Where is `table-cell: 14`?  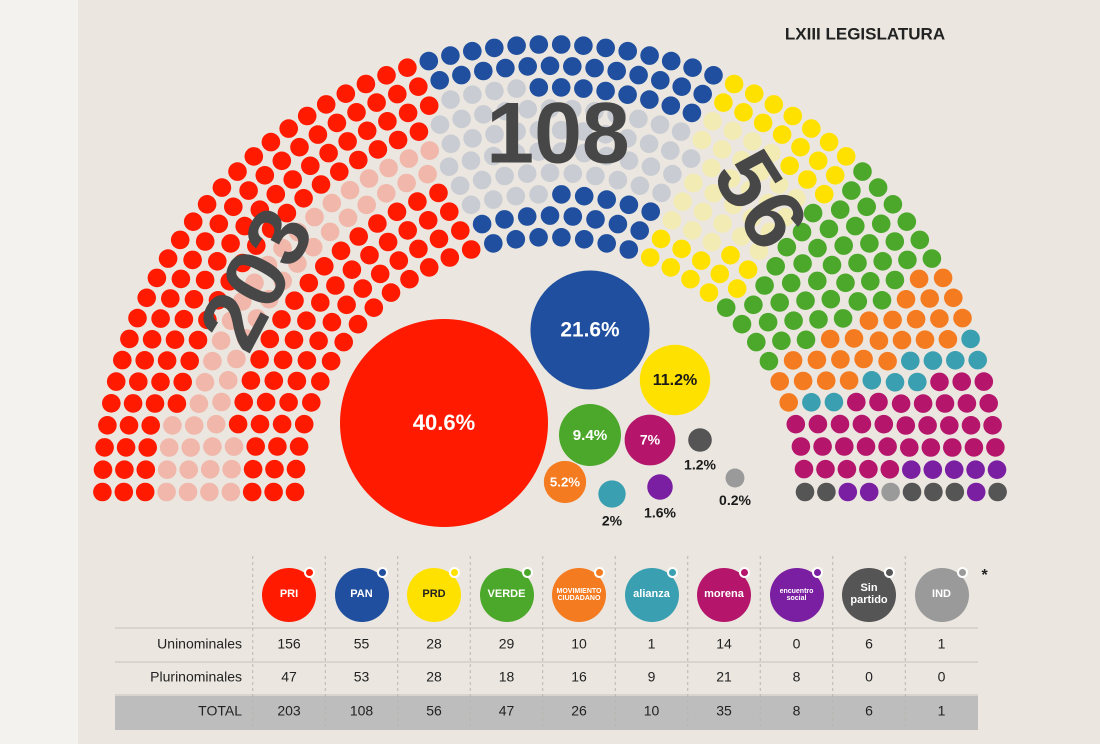 table-cell: 14 is located at coordinates (724, 644).